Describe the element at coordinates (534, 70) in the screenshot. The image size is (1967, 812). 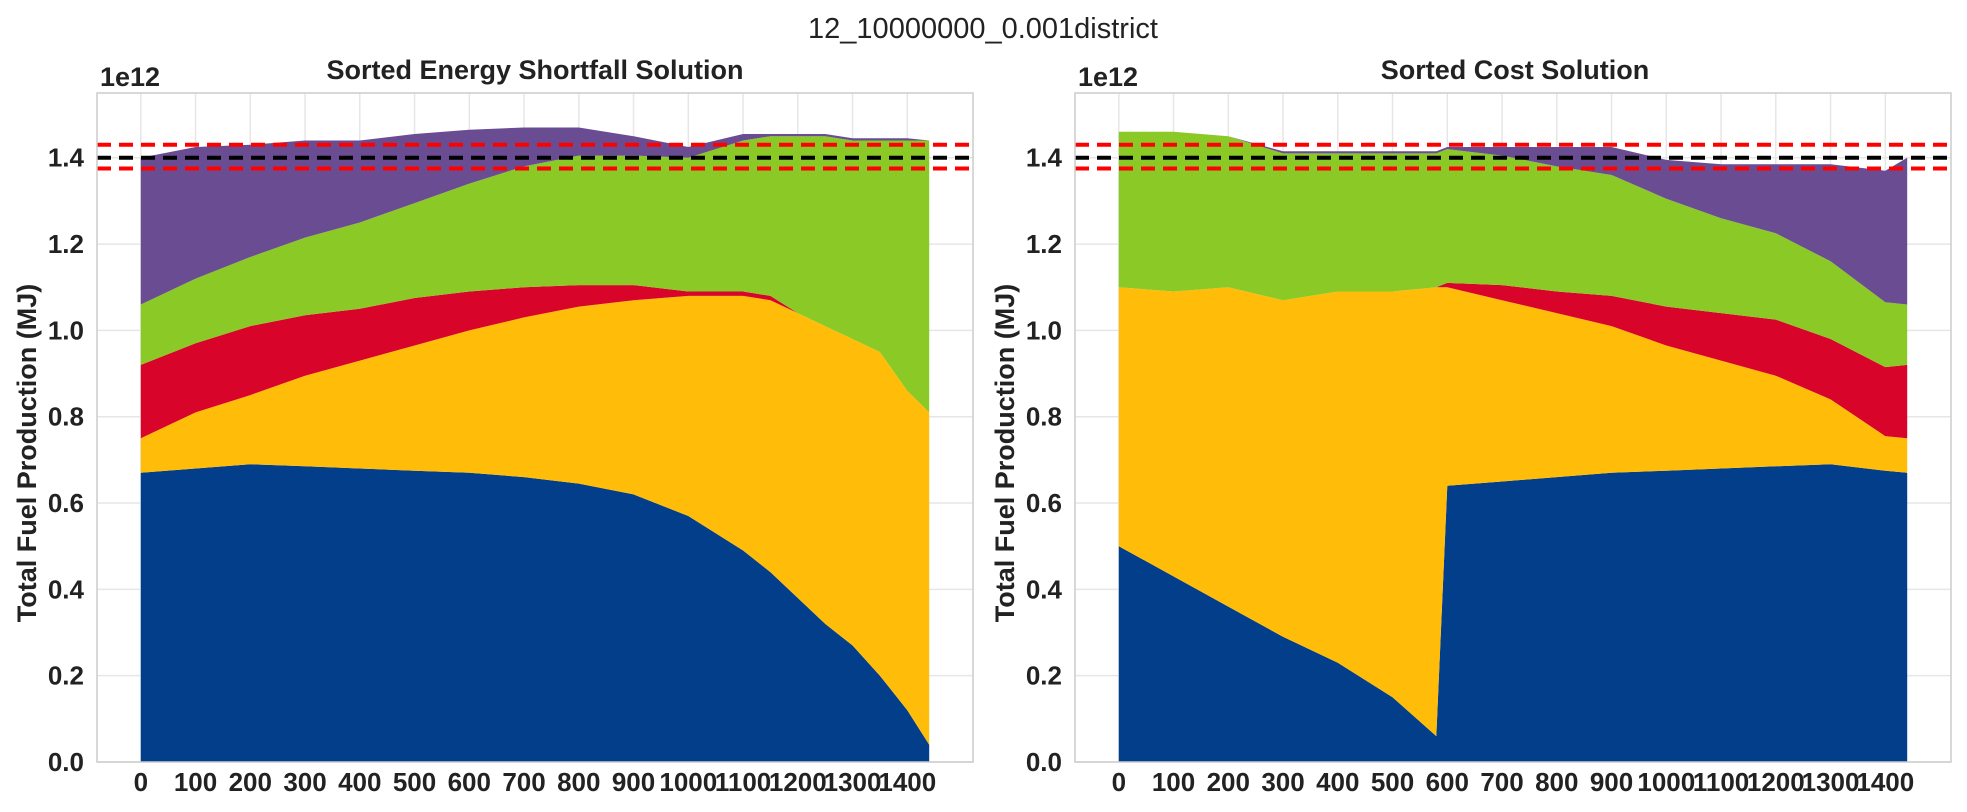
I see `chart-title: Sorted Energy Shortfall Solution` at that location.